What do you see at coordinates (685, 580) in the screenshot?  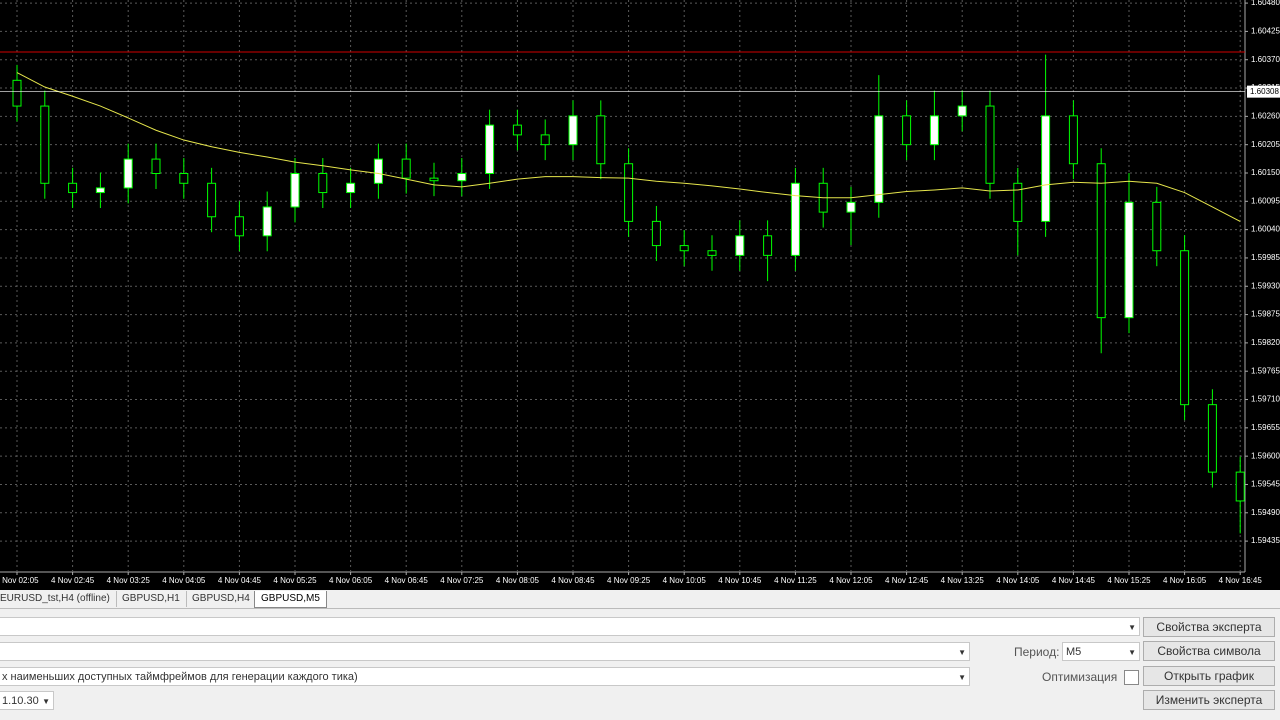 I see `x-tick-label: 4 Nov 10:05` at bounding box center [685, 580].